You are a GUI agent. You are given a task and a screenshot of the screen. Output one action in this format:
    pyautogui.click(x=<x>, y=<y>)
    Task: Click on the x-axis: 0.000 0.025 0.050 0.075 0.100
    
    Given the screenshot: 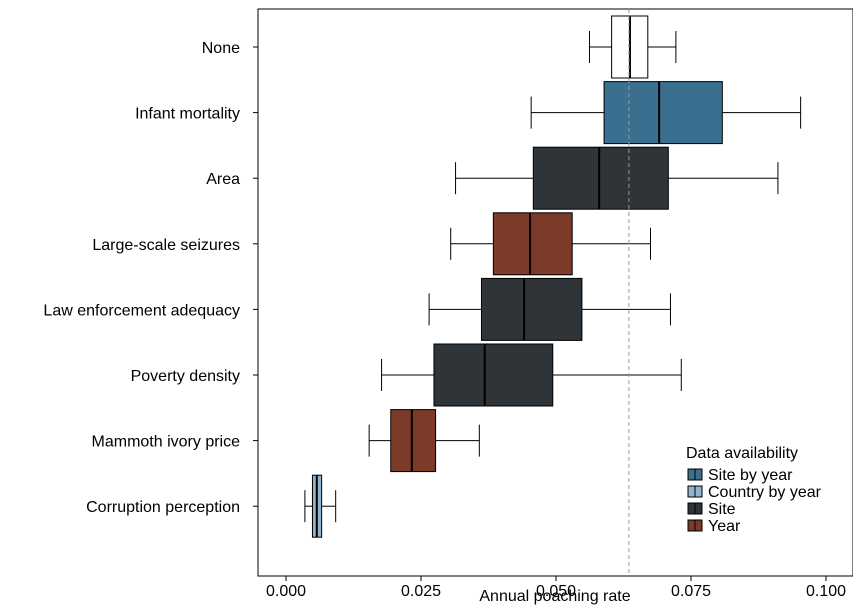 What is the action you would take?
    pyautogui.click(x=556, y=588)
    